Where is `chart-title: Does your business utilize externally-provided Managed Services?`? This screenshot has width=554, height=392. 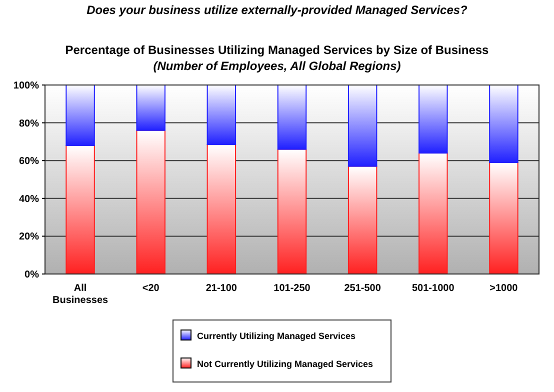 chart-title: Does your business utilize externally-provided Managed Services? is located at coordinates (277, 10).